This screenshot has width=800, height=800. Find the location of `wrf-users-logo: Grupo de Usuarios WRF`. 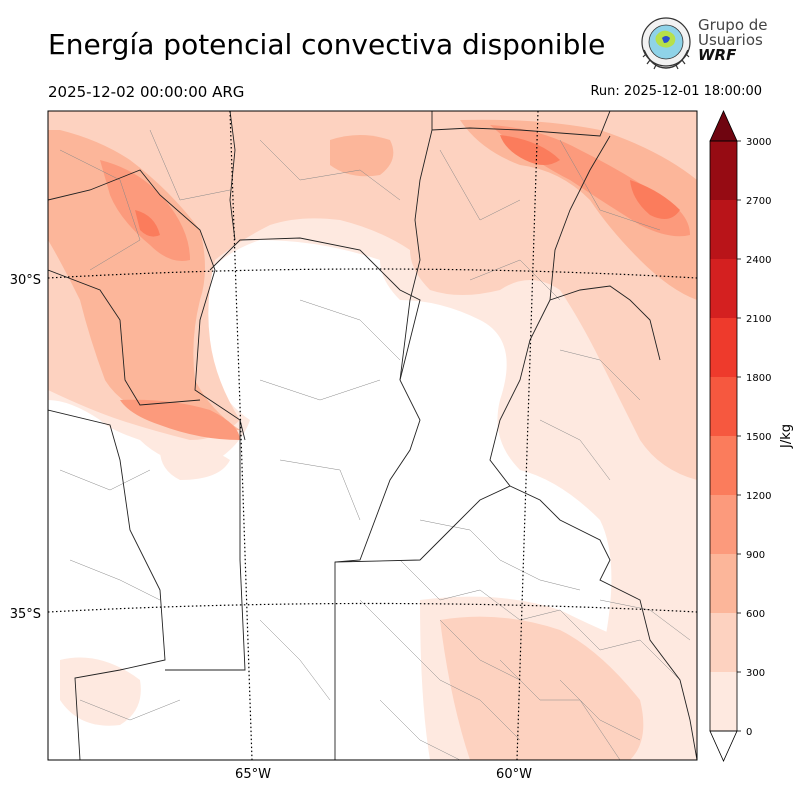

wrf-users-logo: Grupo de Usuarios WRF is located at coordinates (703, 45).